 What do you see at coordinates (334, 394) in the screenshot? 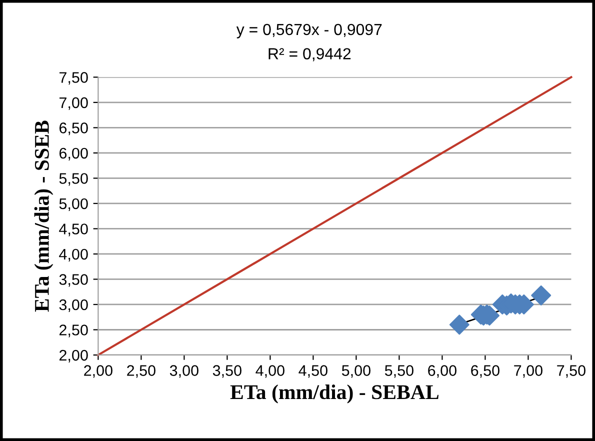
I see `x-axis-title: ETa (mm/dia) - SEBAL` at bounding box center [334, 394].